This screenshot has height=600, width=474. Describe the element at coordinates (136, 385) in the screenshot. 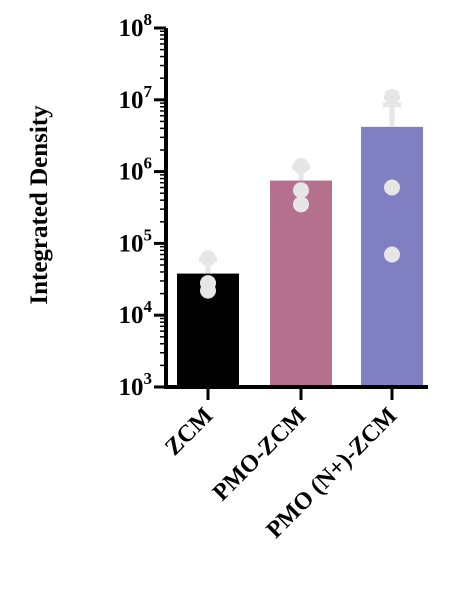

I see `y-tick-label-0: 10³` at that location.